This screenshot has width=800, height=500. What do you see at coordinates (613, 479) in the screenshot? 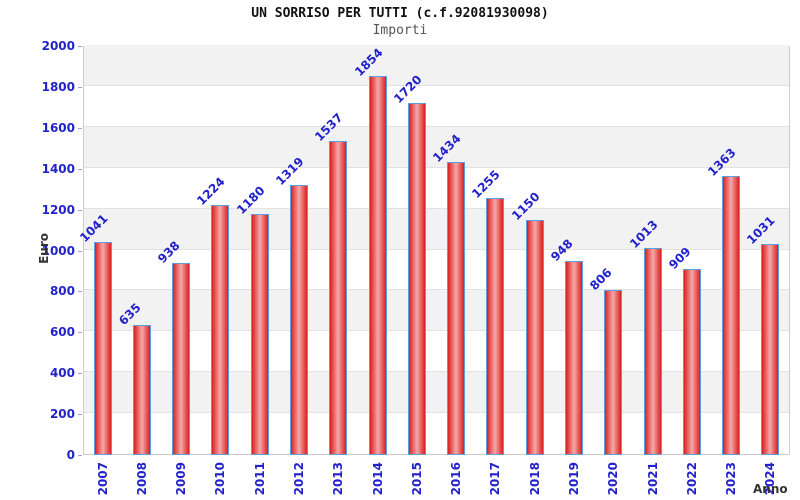
I see `x-tick-label: 2020` at bounding box center [613, 479].